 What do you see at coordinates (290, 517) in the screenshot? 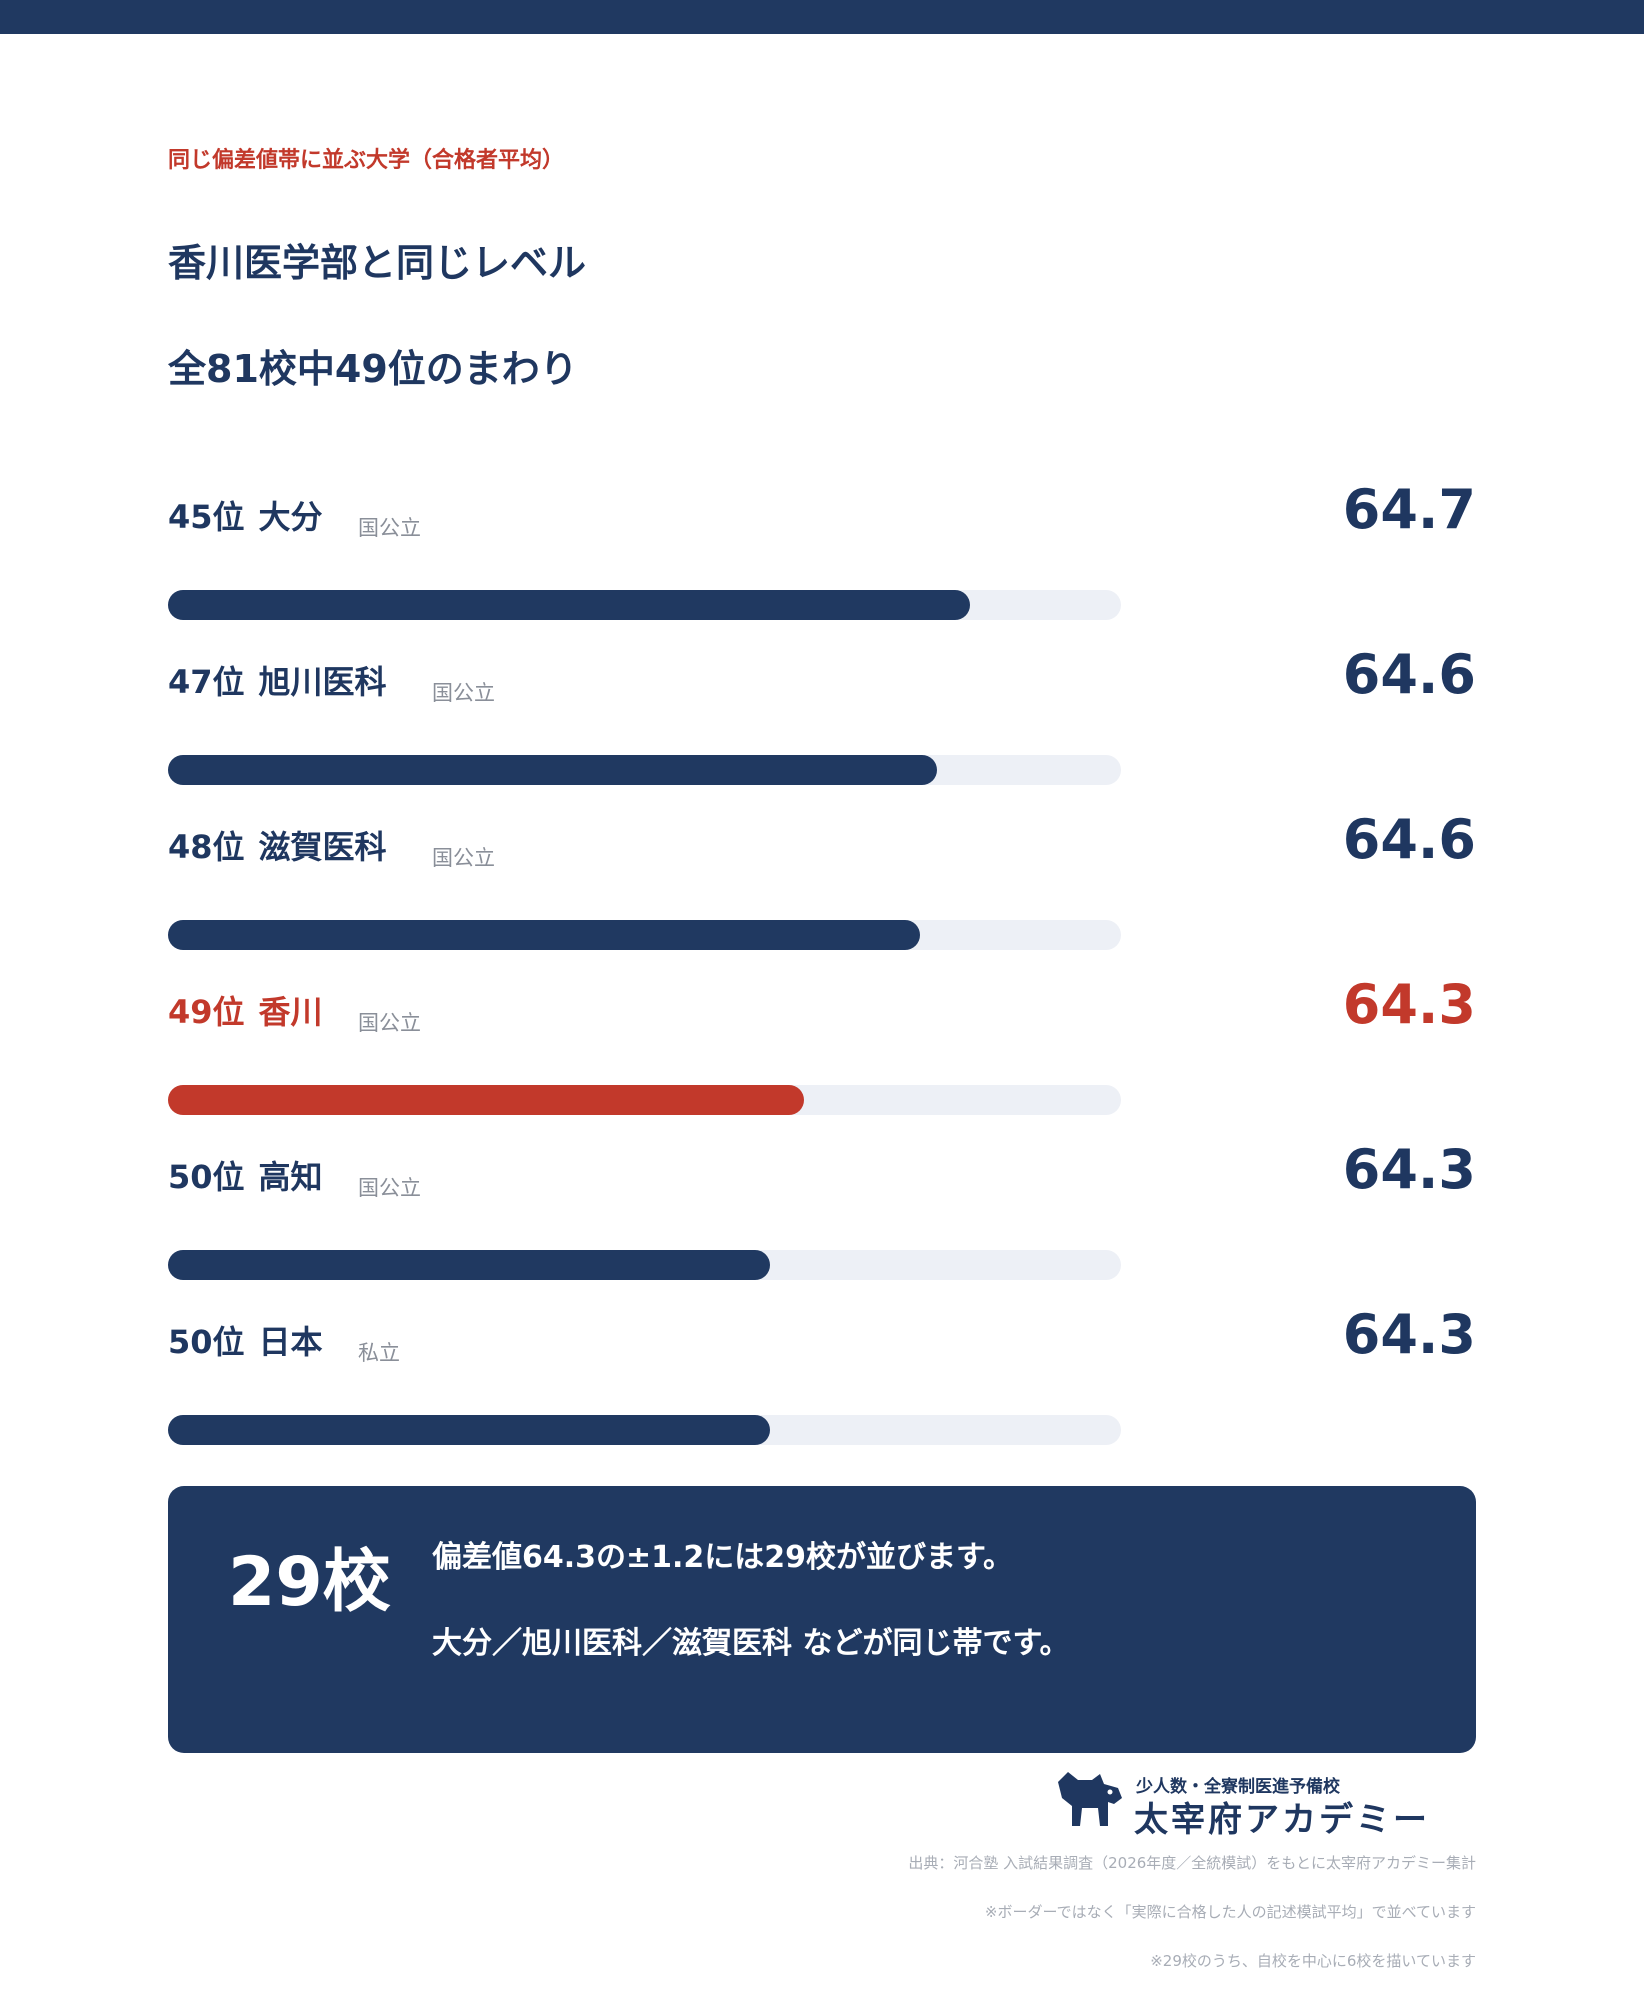
I see `school-name: 大分` at bounding box center [290, 517].